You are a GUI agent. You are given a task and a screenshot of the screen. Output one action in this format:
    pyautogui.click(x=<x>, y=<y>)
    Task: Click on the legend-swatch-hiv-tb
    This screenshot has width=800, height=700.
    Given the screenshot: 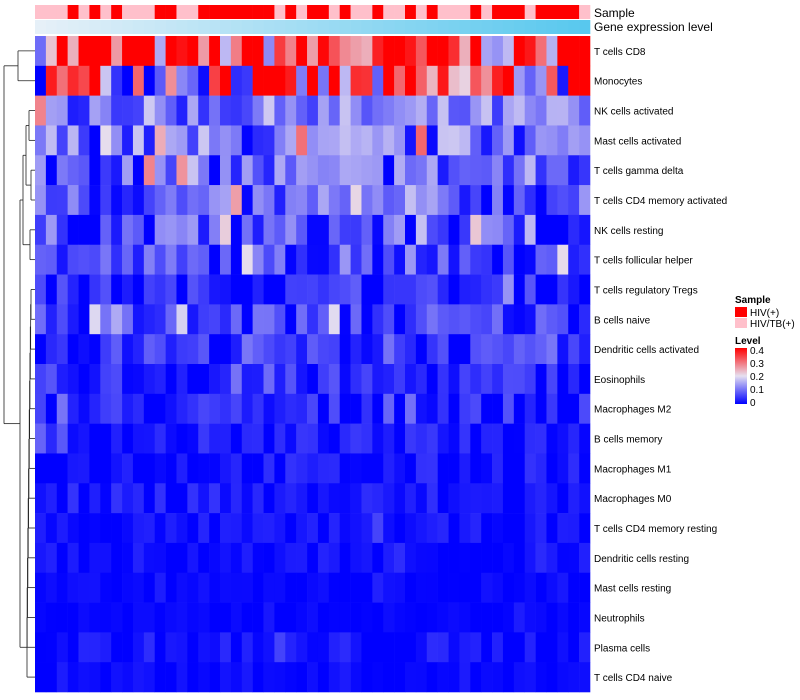 What is the action you would take?
    pyautogui.click(x=741, y=323)
    